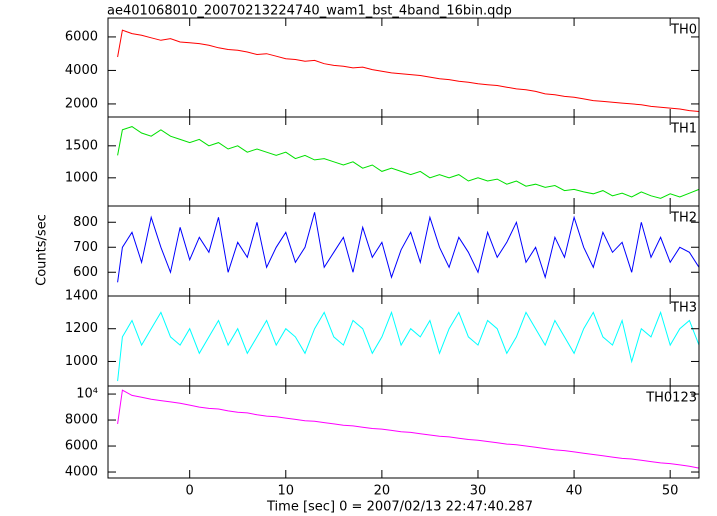 The width and height of the screenshot is (717, 516). Describe the element at coordinates (683, 129) in the screenshot. I see `panel-label: TH1` at that location.